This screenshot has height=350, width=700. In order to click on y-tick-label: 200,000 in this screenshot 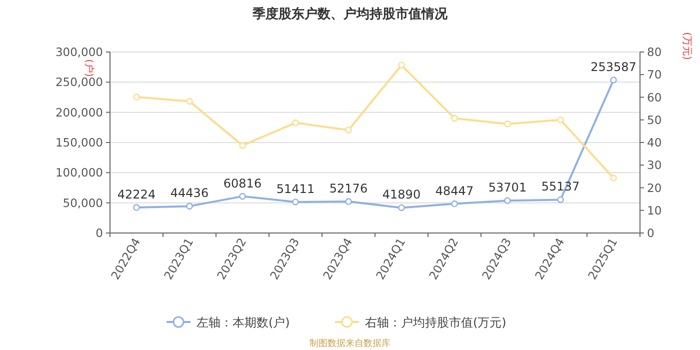, I will do `click(79, 112)`.